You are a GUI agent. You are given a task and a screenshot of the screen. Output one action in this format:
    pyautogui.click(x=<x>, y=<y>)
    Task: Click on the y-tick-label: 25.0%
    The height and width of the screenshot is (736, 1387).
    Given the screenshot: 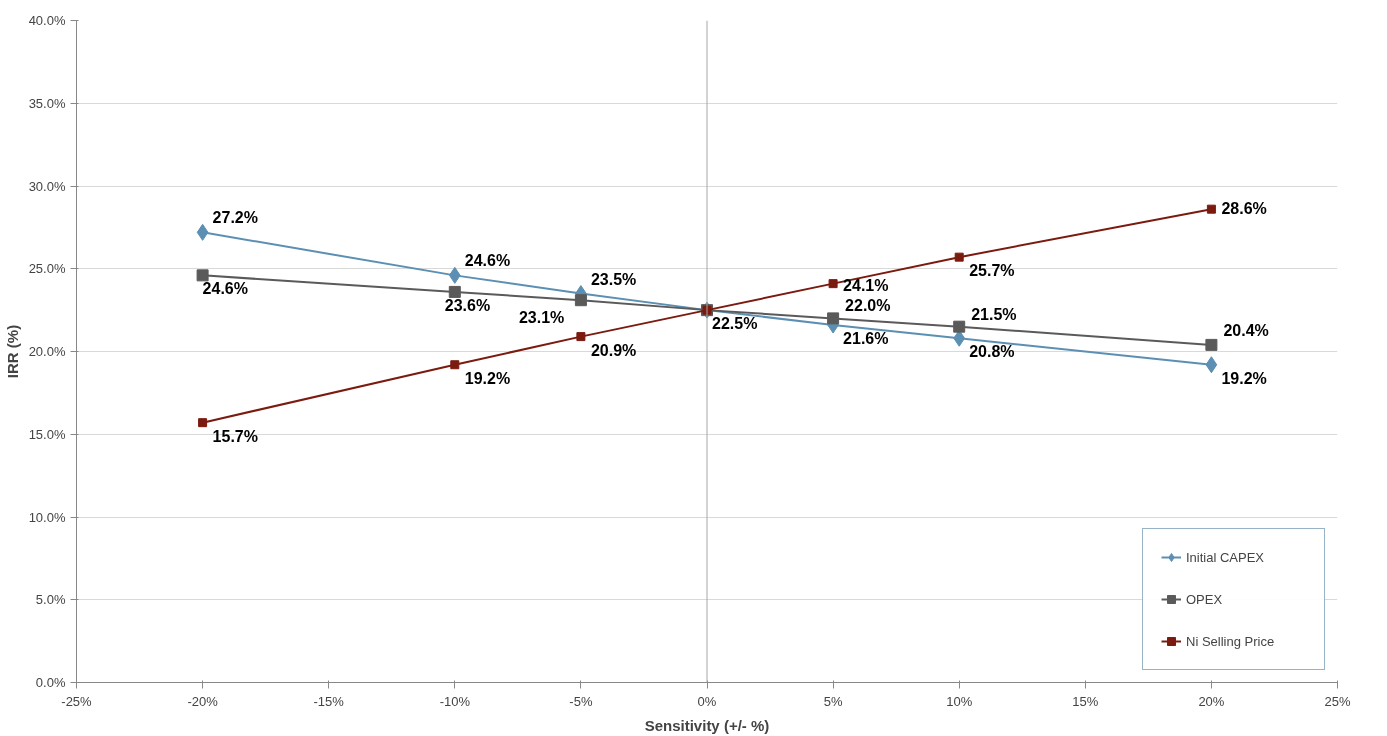 What is the action you would take?
    pyautogui.click(x=47, y=269)
    